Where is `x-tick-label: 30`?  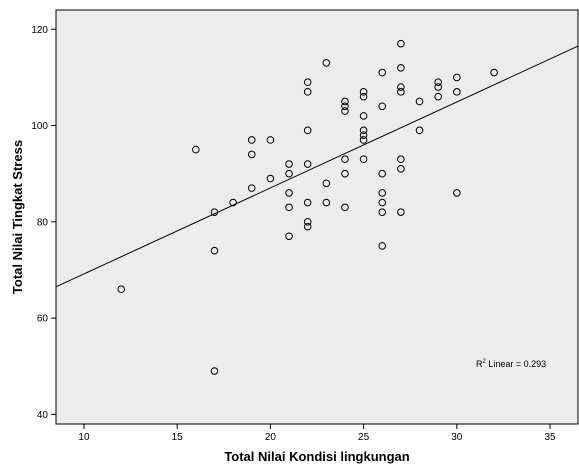 x-tick-label: 30 is located at coordinates (457, 437).